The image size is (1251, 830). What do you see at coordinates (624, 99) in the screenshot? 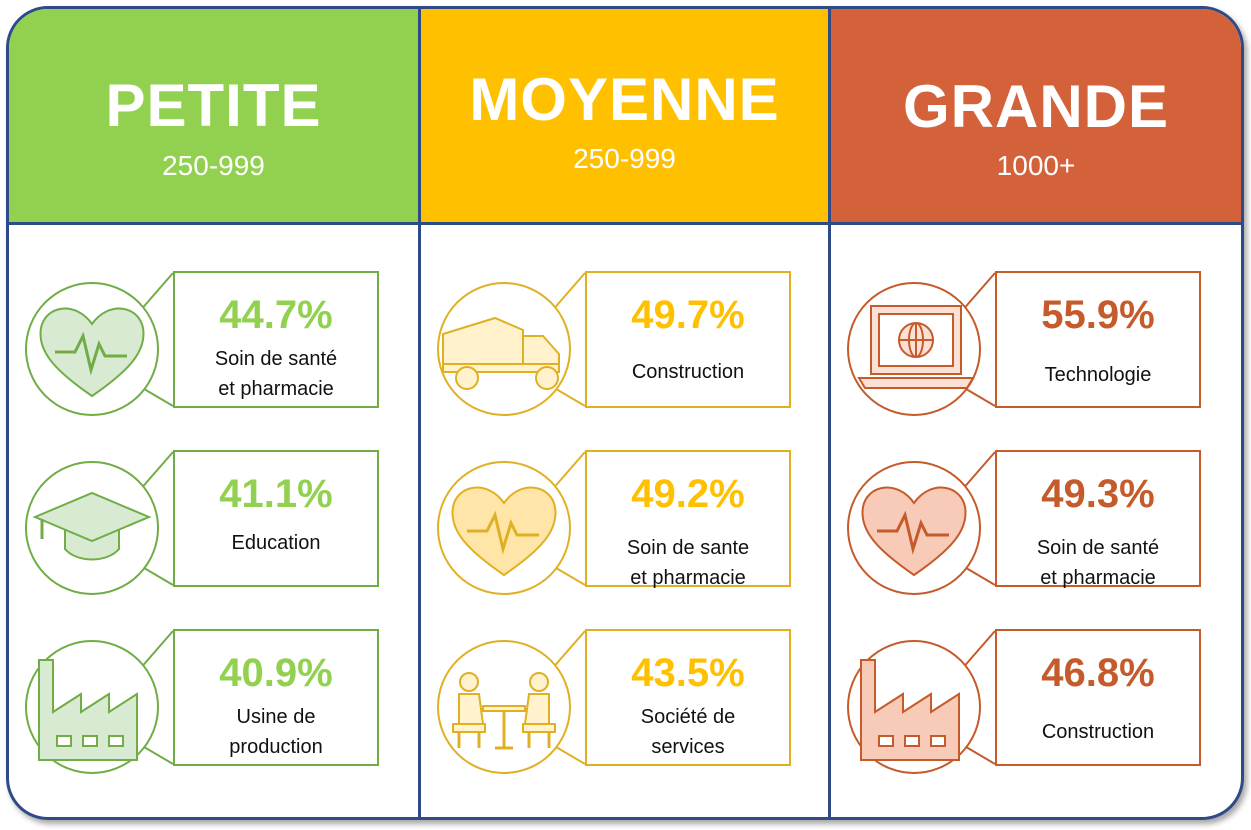
I see `header-title: MOYENNE` at bounding box center [624, 99].